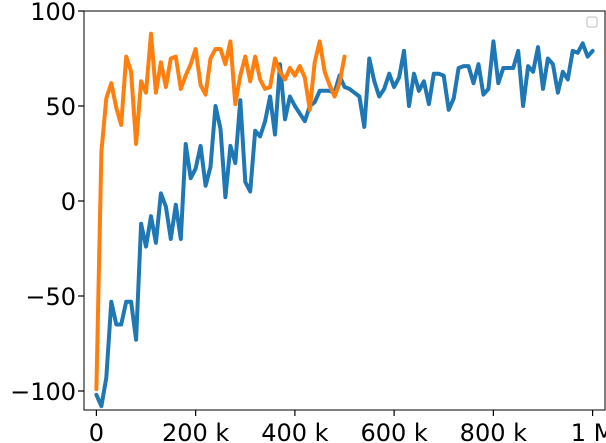 The height and width of the screenshot is (443, 606). I want to click on y-tick-label: −100, so click(43, 392).